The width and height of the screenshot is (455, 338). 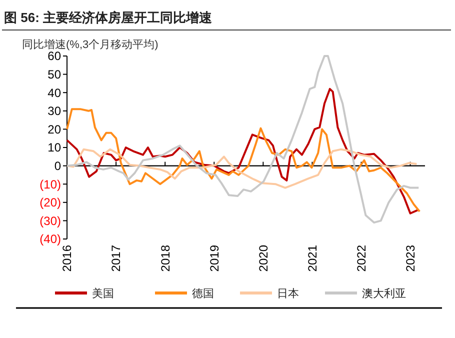 I want to click on y-tick-label: 60, so click(x=55, y=56).